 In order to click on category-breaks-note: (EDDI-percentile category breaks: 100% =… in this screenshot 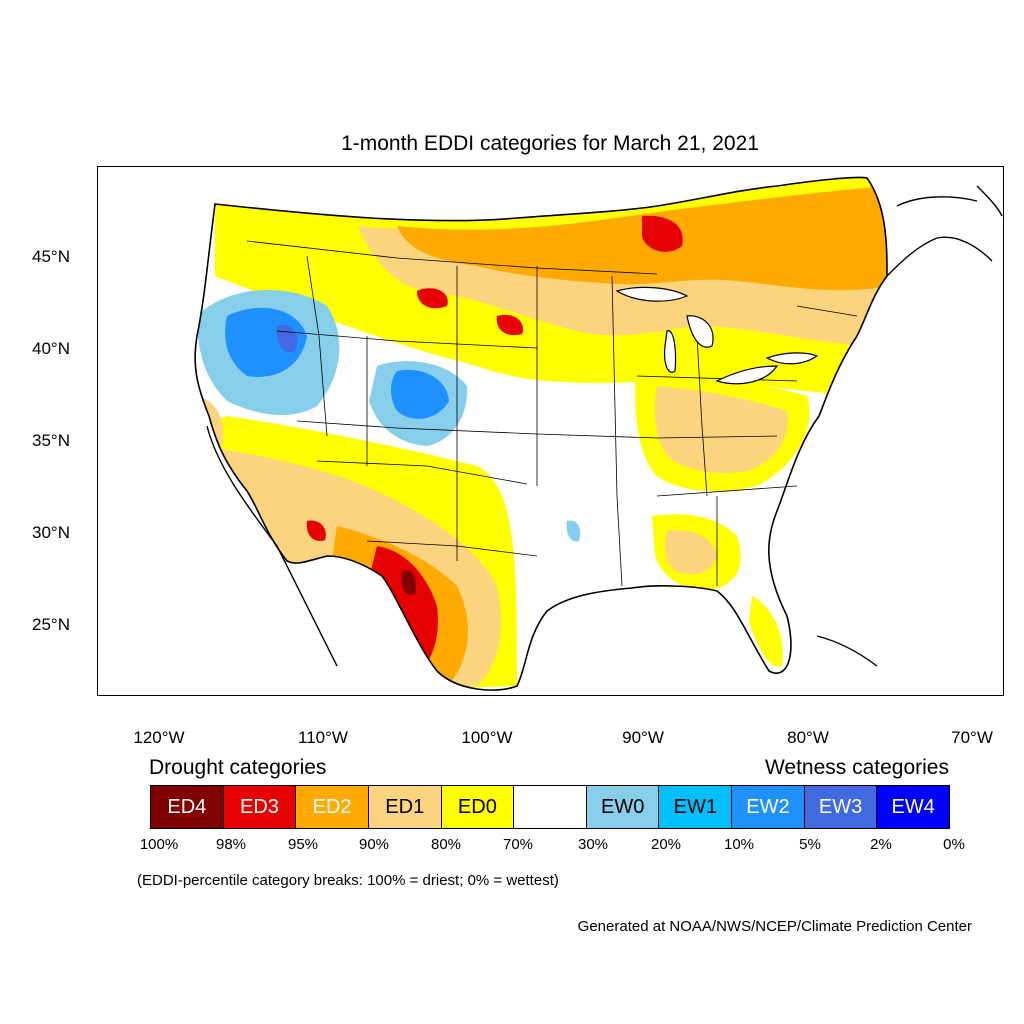, I will do `click(348, 880)`.